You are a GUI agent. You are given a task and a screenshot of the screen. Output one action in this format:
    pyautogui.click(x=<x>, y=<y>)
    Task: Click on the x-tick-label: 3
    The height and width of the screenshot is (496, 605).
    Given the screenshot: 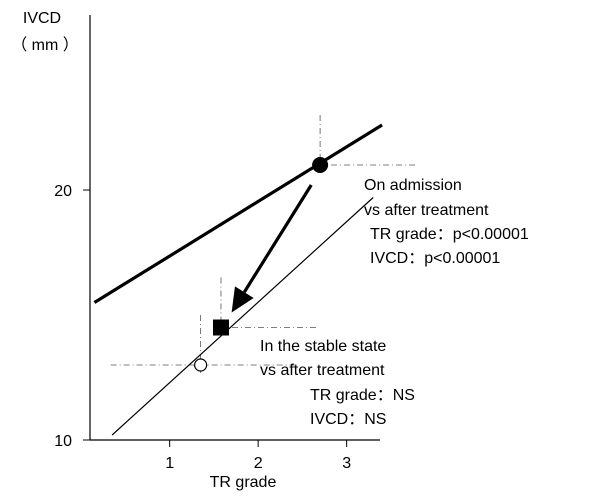 What is the action you would take?
    pyautogui.click(x=346, y=463)
    